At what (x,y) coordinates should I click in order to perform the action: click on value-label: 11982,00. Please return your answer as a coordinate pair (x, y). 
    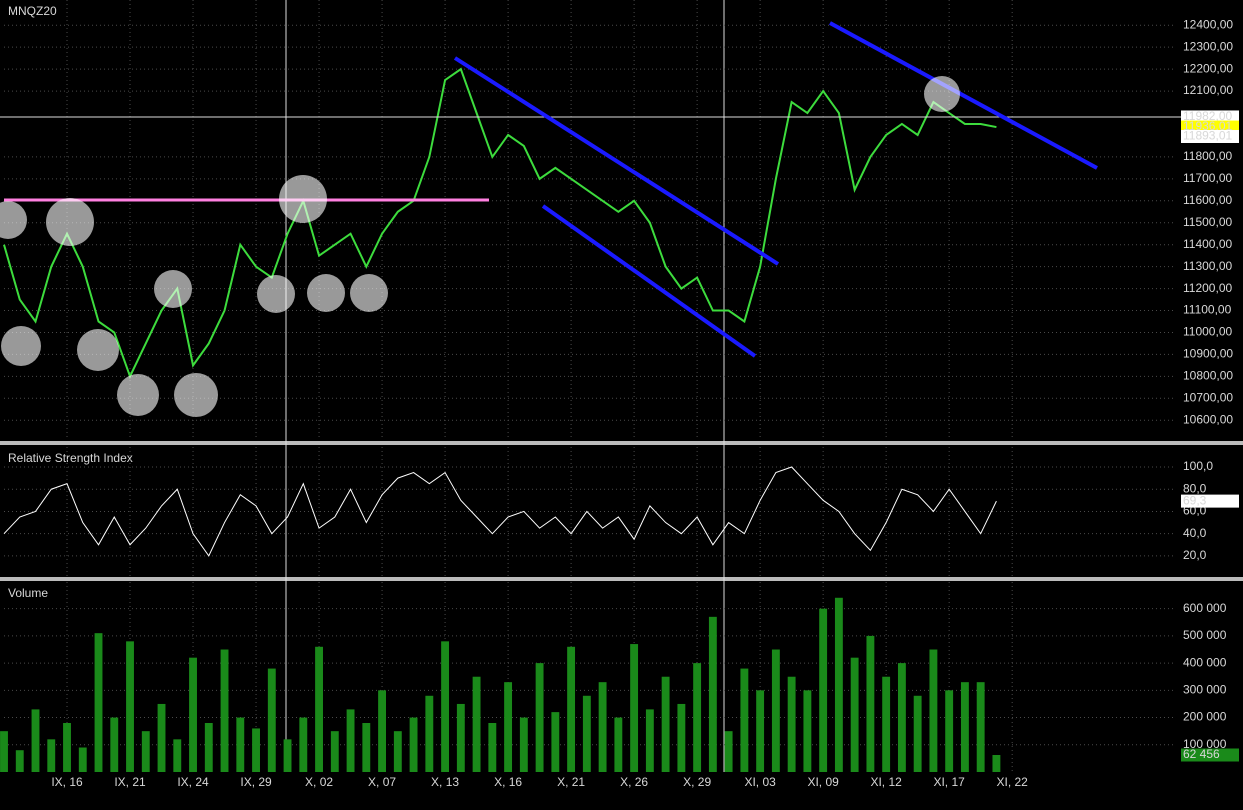
    Looking at the image, I should click on (1207, 116).